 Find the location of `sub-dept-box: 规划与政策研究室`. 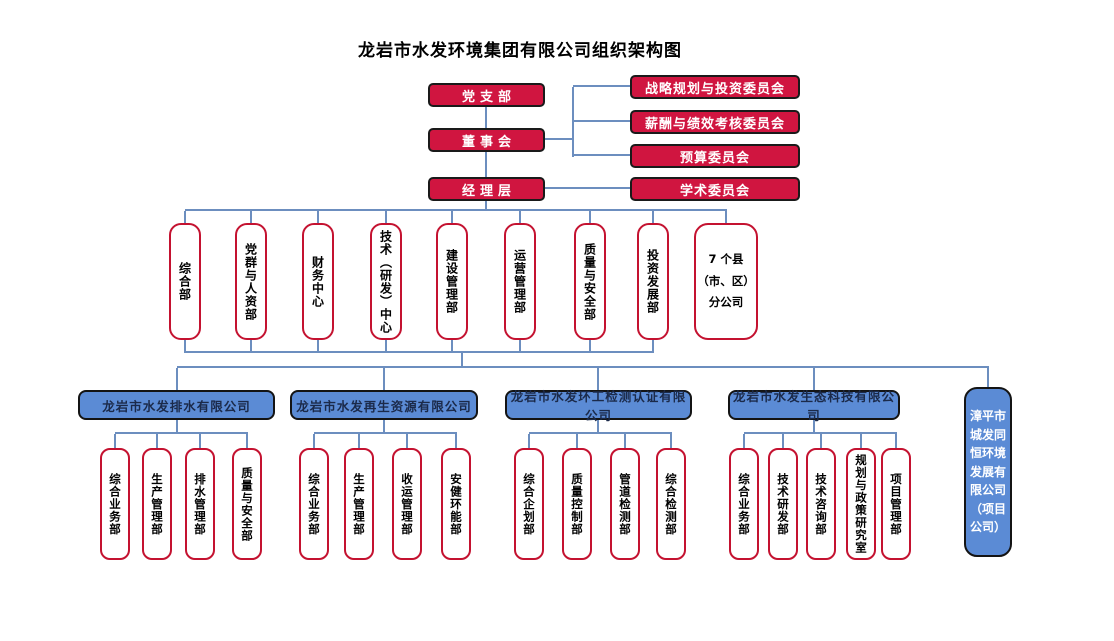

sub-dept-box: 规划与政策研究室 is located at coordinates (861, 504).